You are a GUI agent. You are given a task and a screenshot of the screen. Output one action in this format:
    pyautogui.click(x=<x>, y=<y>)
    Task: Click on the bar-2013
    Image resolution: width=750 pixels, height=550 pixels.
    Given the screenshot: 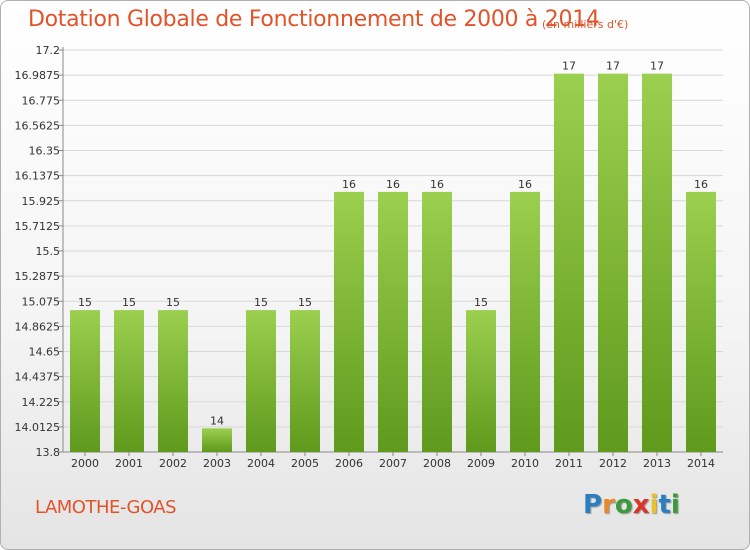 What is the action you would take?
    pyautogui.click(x=657, y=262)
    